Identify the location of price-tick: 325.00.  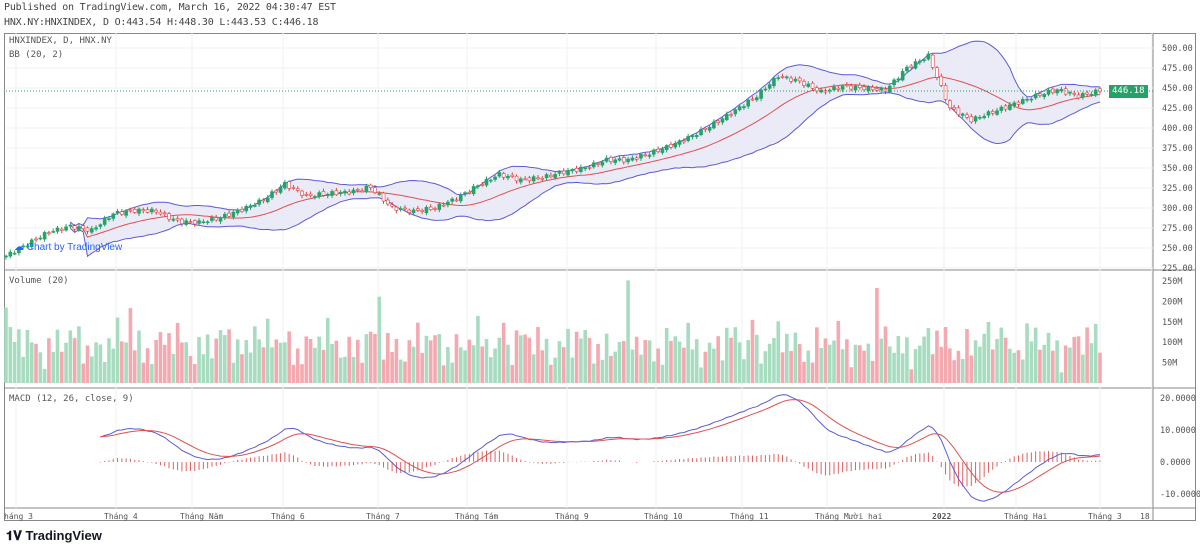
(1177, 189).